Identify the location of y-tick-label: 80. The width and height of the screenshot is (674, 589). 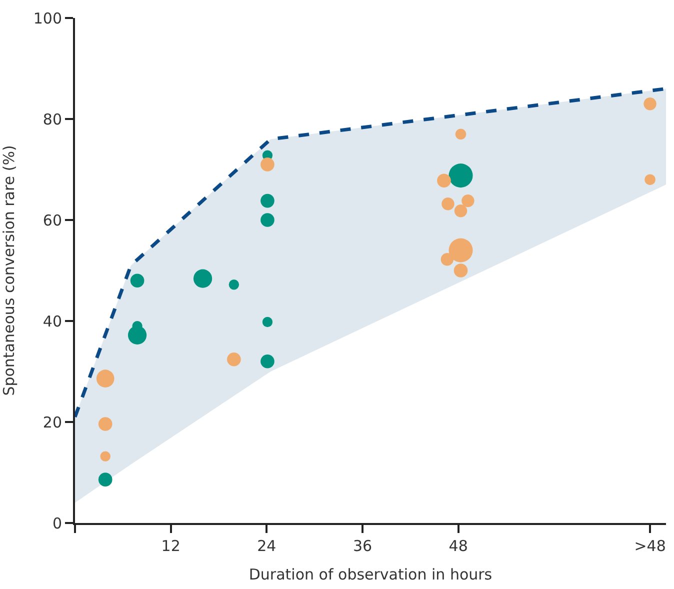
(52, 119).